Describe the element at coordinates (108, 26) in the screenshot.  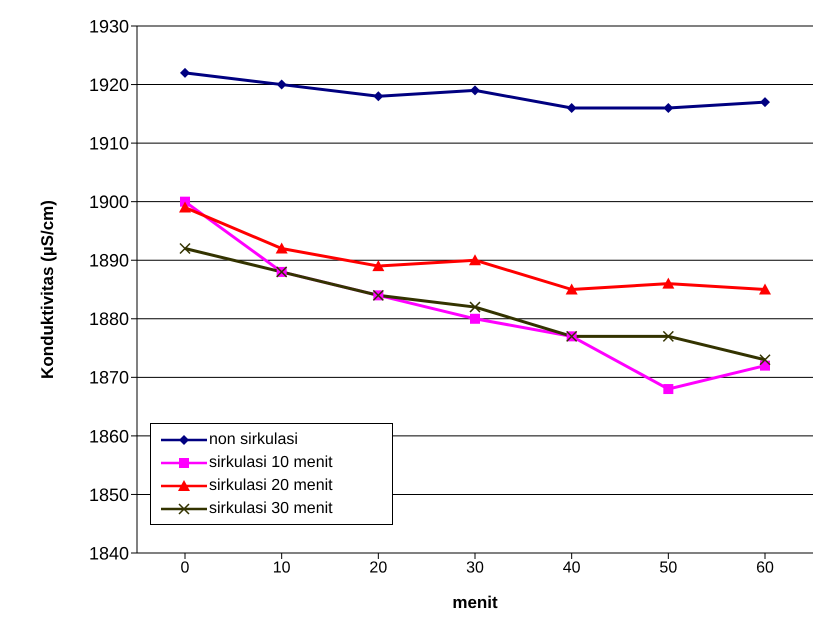
I see `y-tick-label: 1930` at that location.